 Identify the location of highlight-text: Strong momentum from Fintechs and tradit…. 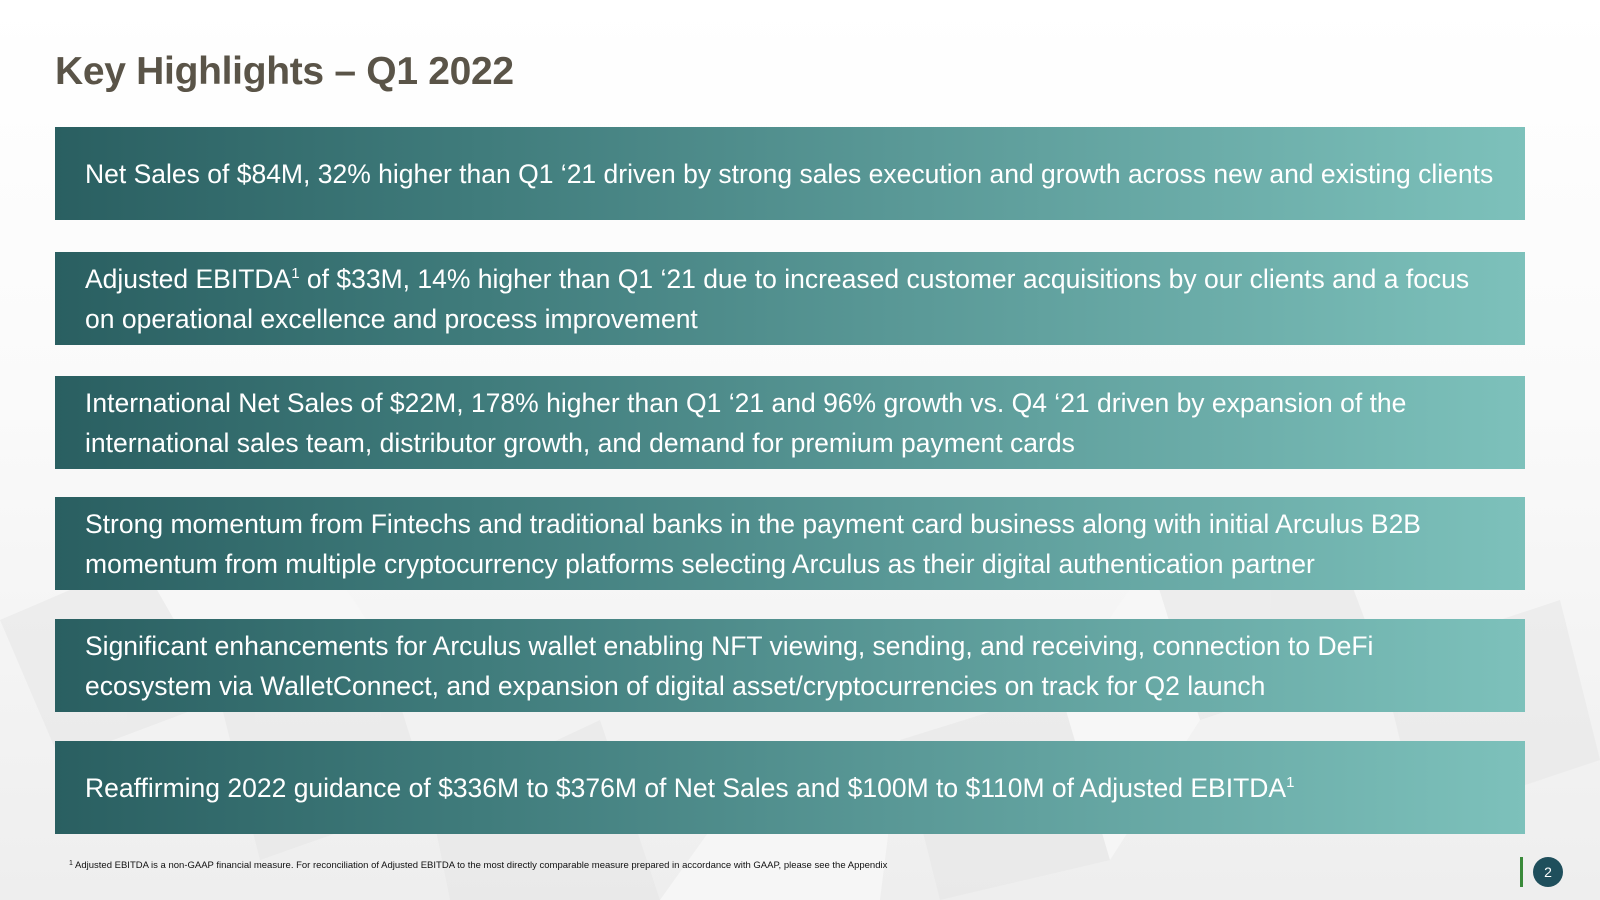
(753, 543).